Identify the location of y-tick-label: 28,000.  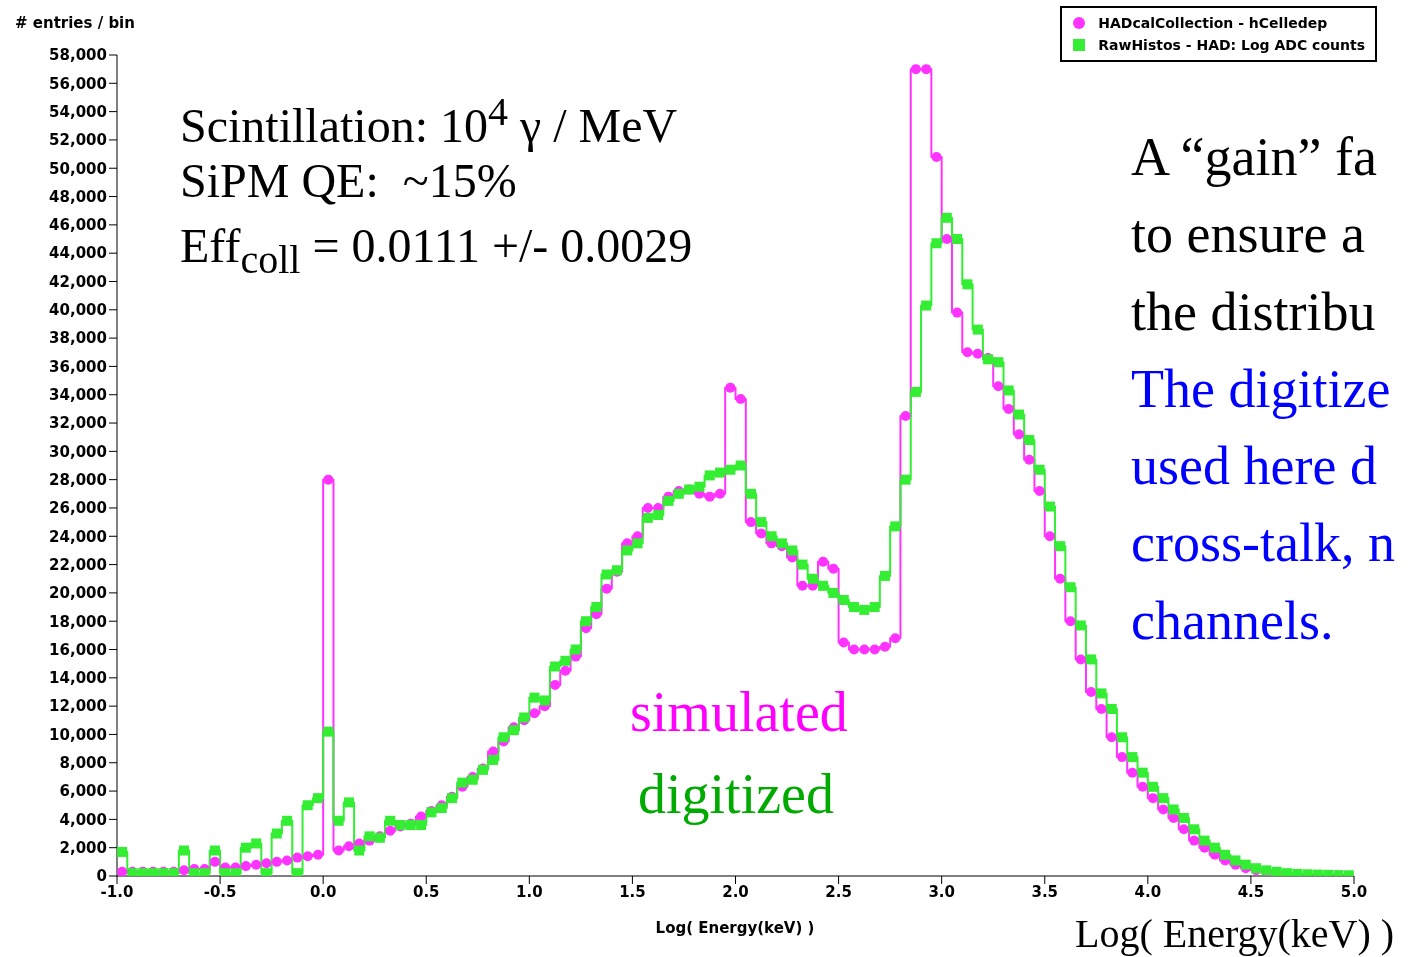
(78, 479).